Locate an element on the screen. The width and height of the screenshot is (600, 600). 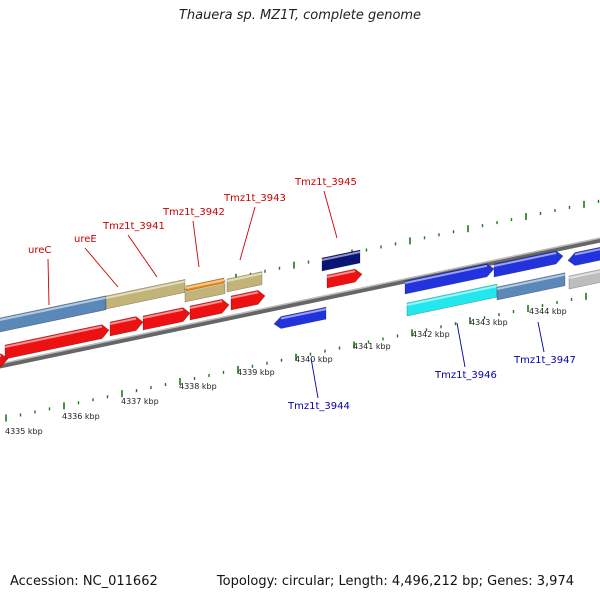
gene-label-bottom: Tmz1t_3947 is located at coordinates (544, 360).